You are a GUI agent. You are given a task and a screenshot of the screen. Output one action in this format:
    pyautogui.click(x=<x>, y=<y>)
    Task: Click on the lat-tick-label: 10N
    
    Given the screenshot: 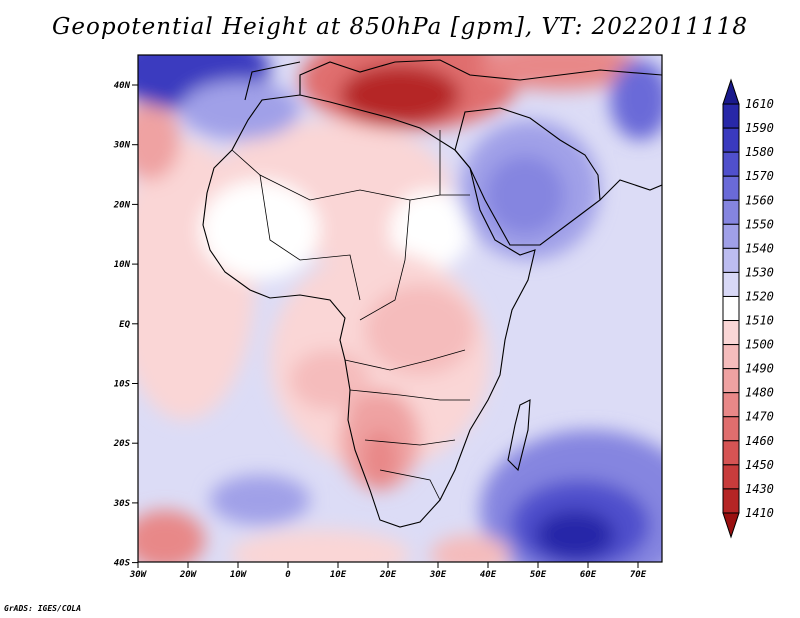 What is the action you would take?
    pyautogui.click(x=122, y=265)
    